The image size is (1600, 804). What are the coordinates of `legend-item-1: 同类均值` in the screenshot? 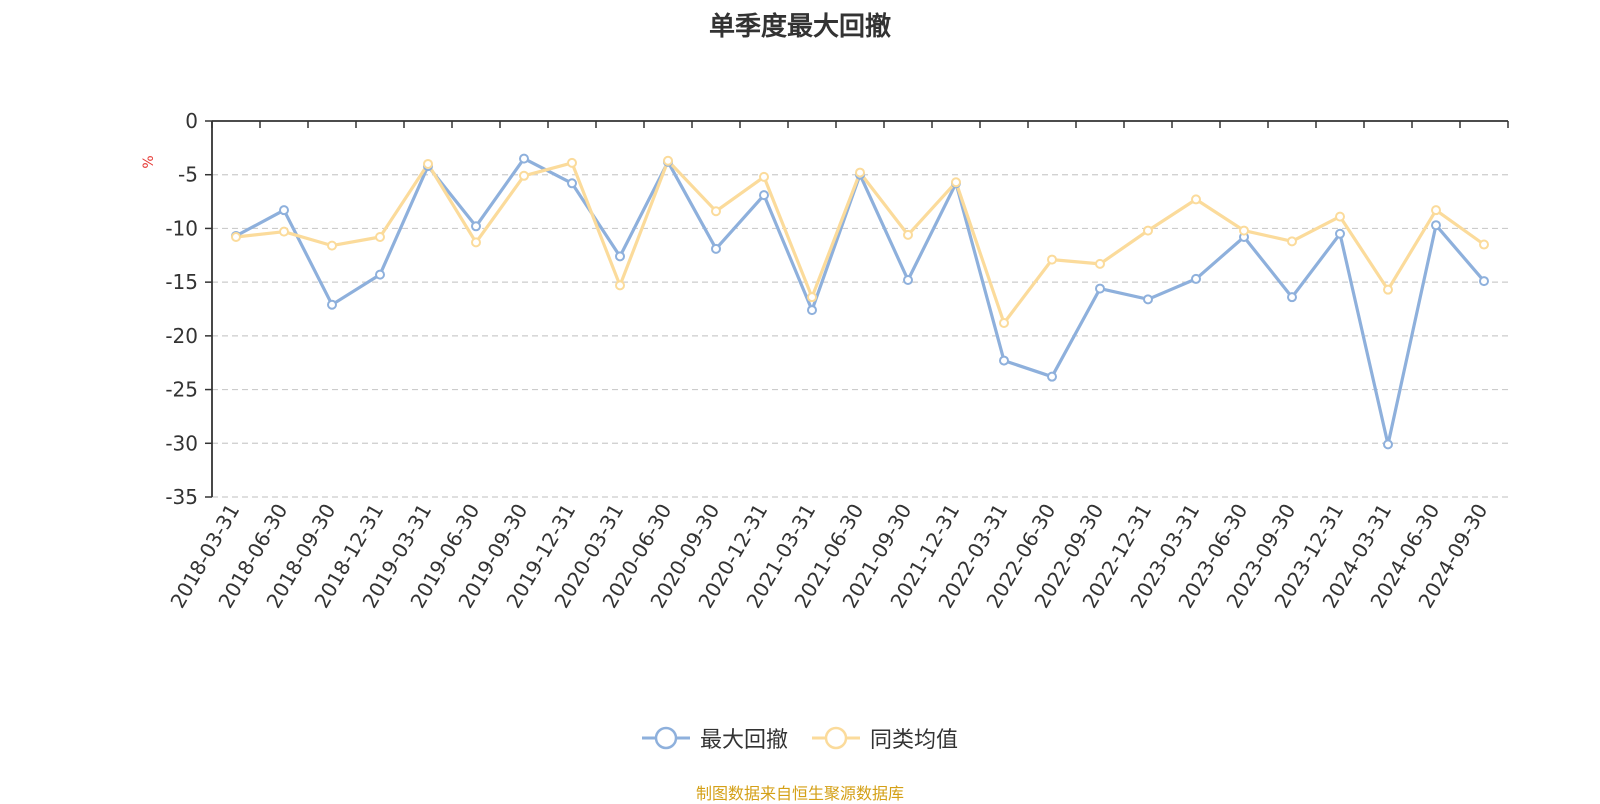 It's located at (885, 738).